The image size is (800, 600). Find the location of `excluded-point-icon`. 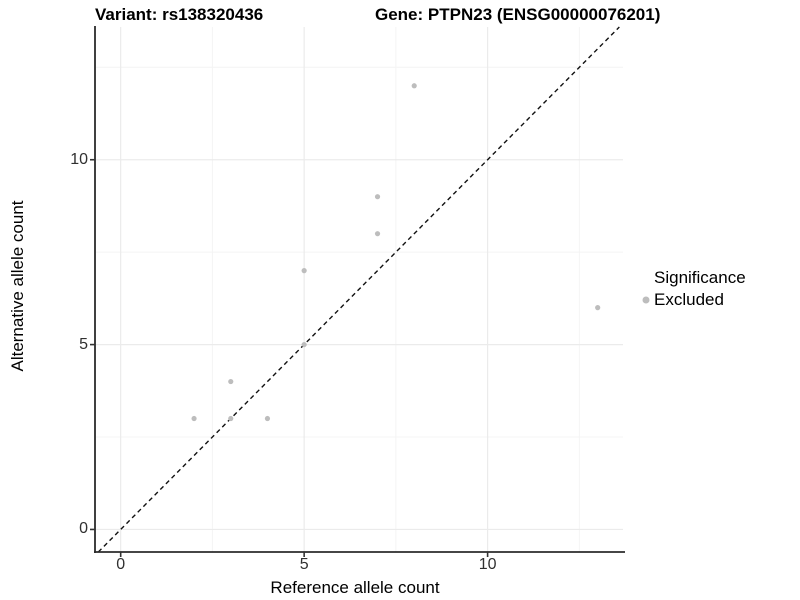

excluded-point-icon is located at coordinates (645, 300).